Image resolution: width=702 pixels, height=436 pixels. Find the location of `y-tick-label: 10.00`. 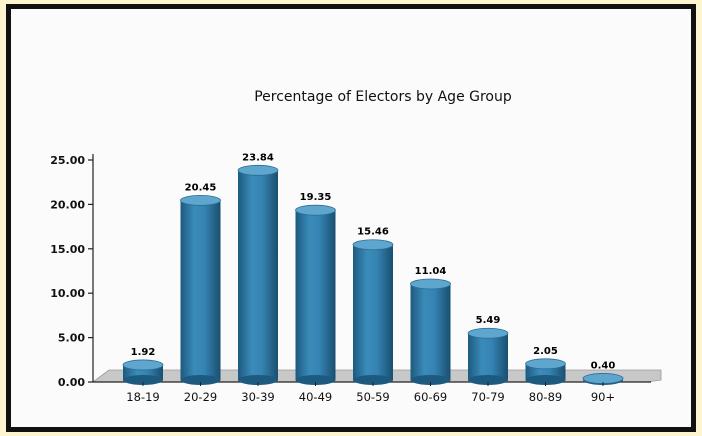

y-tick-label: 10.00 is located at coordinates (67, 293).